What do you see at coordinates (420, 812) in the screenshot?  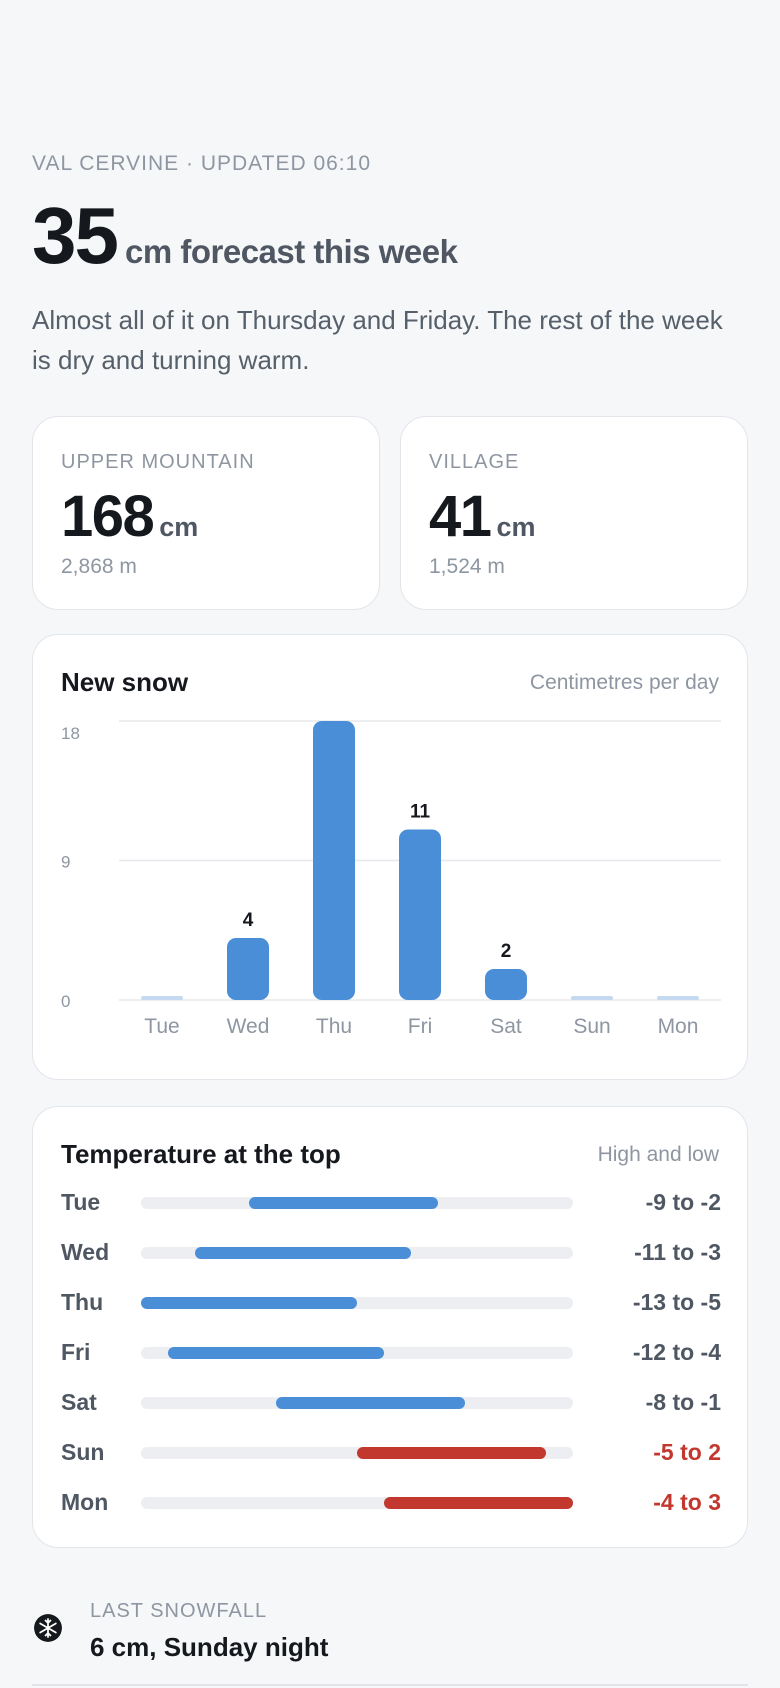 I see `data-label: 11` at bounding box center [420, 812].